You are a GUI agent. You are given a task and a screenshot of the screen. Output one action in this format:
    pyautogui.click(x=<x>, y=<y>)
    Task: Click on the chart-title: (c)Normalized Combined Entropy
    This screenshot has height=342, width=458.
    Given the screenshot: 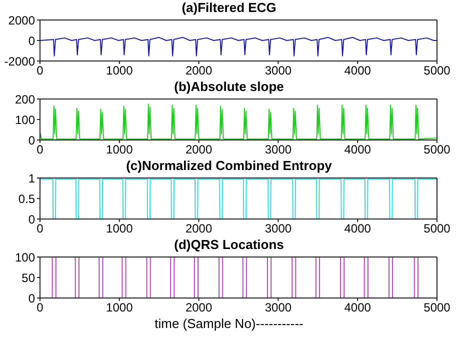 What is the action you would take?
    pyautogui.click(x=229, y=165)
    